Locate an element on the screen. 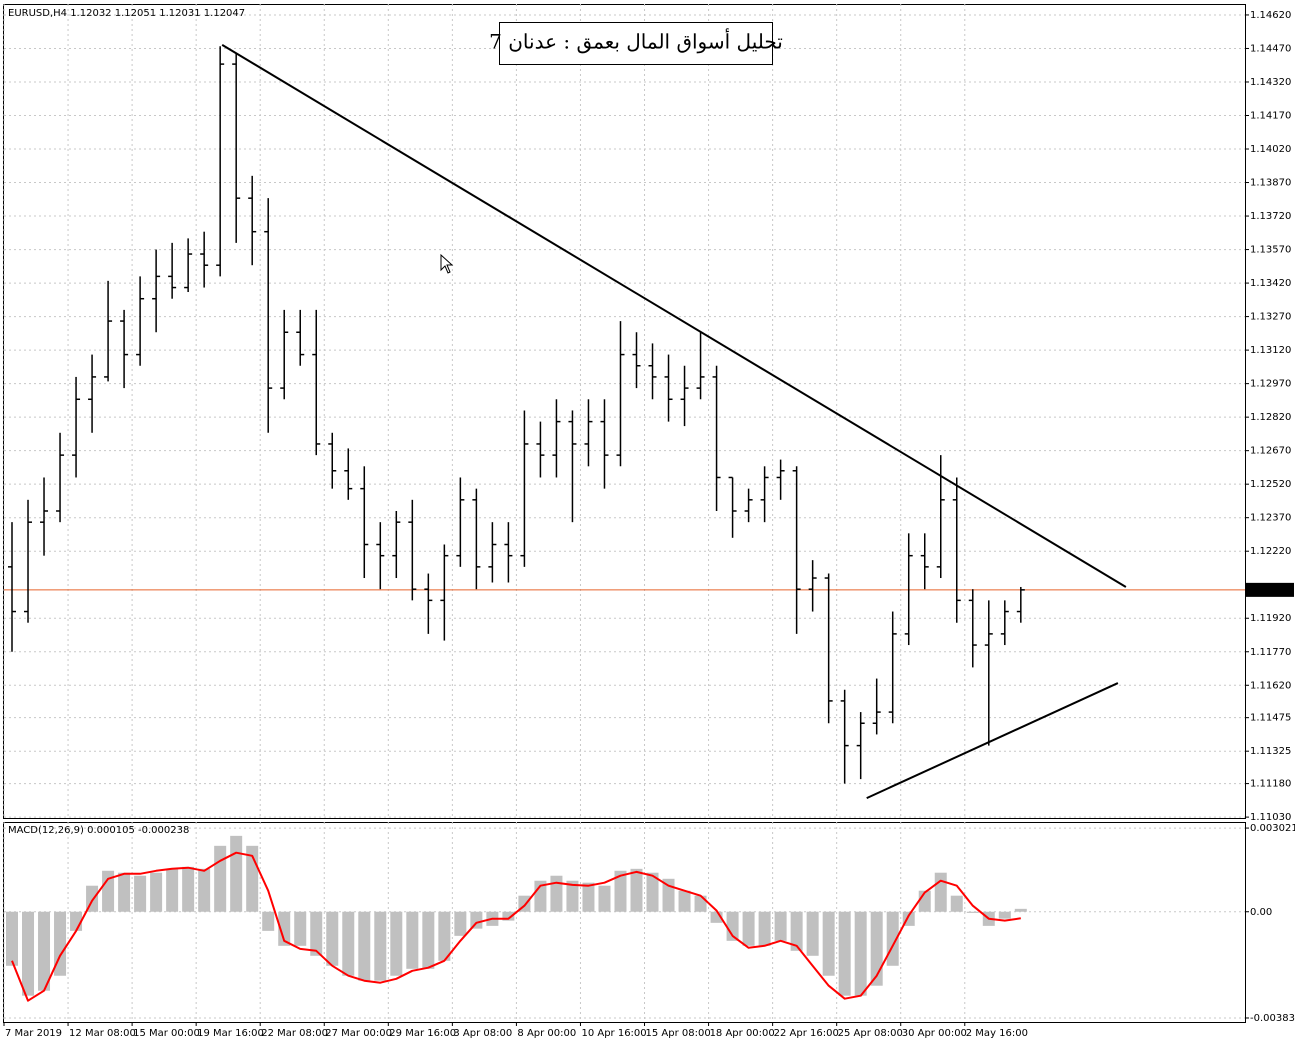 Image resolution: width=1295 pixels, height=1047 pixels. y-tick-label: 1.11030 is located at coordinates (1270, 817).